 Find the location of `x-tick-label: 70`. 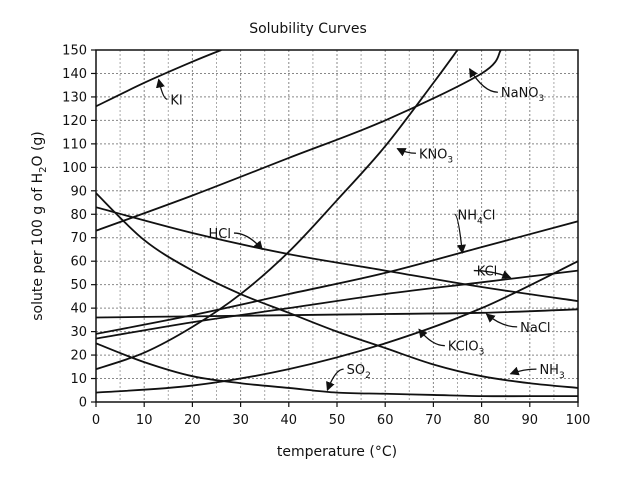

x-tick-label: 70 is located at coordinates (433, 420).